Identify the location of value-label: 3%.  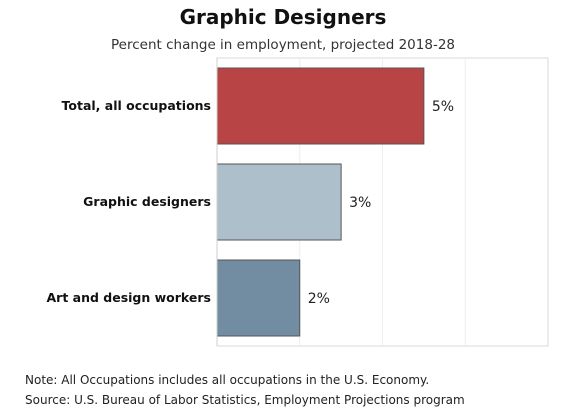
(360, 203).